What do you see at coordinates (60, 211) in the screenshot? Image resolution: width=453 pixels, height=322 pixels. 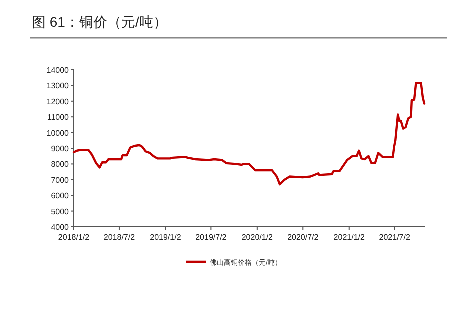 I see `y-tick-label: 5000` at bounding box center [60, 211].